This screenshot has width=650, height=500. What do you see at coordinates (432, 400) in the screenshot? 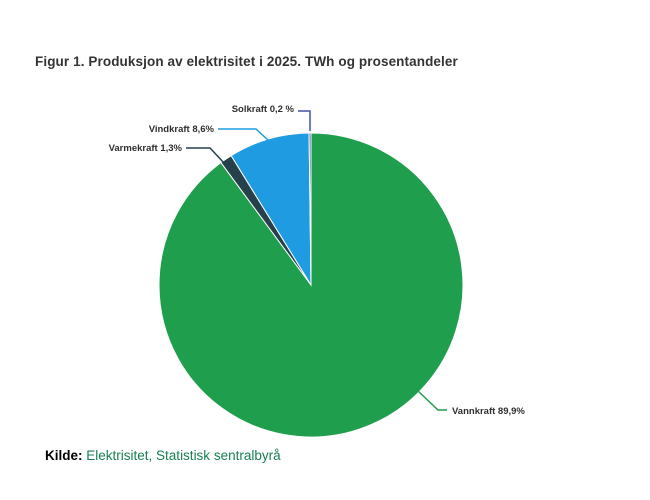
I see `leader-line-vannkraft` at bounding box center [432, 400].